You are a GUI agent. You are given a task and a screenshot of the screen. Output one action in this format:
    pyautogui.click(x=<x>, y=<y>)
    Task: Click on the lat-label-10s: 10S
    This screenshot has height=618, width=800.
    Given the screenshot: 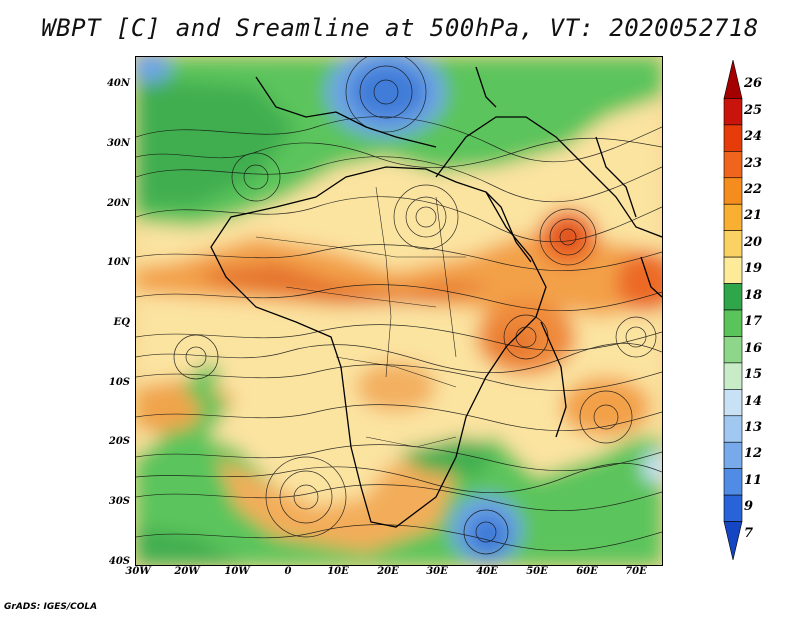 What is the action you would take?
    pyautogui.click(x=119, y=382)
    